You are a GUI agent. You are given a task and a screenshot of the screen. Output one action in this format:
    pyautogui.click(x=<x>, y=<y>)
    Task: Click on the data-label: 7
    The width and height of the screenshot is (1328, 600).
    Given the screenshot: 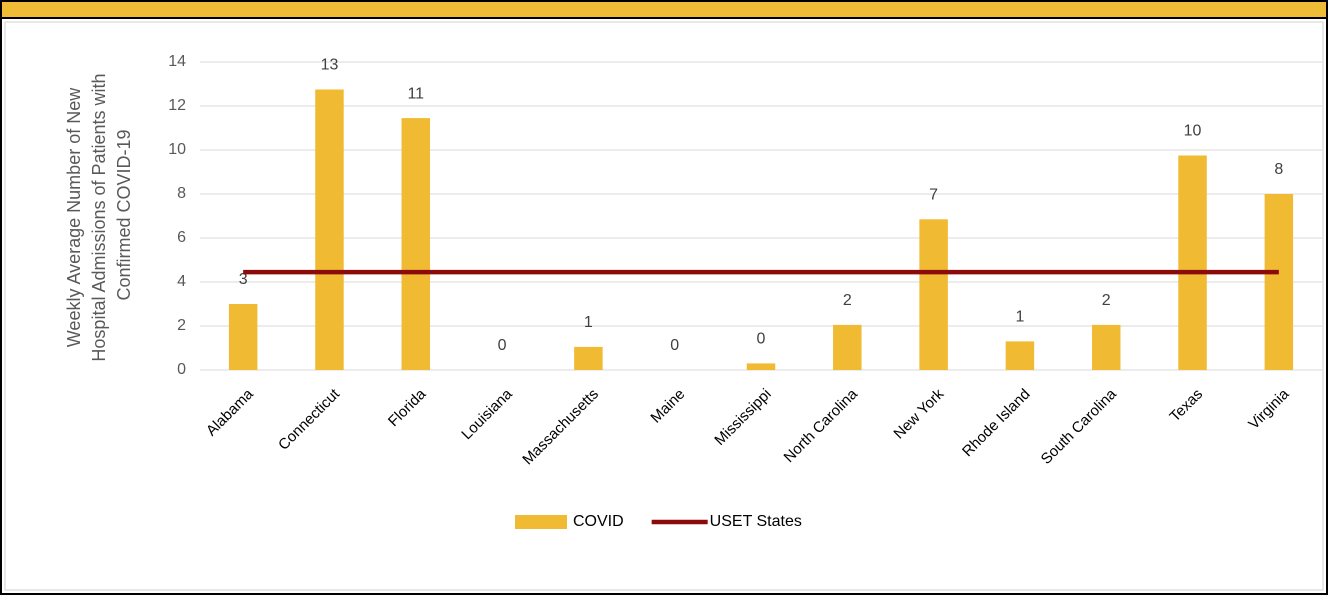 What is the action you would take?
    pyautogui.click(x=933, y=195)
    